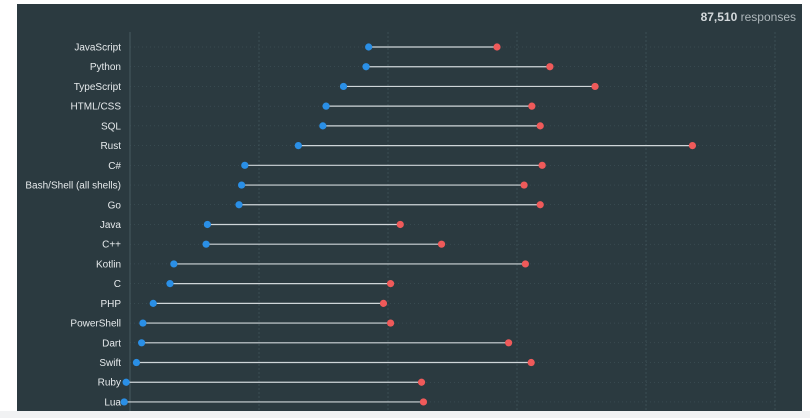 The height and width of the screenshot is (418, 810). Describe the element at coordinates (111, 225) in the screenshot. I see `category-label: Java` at that location.